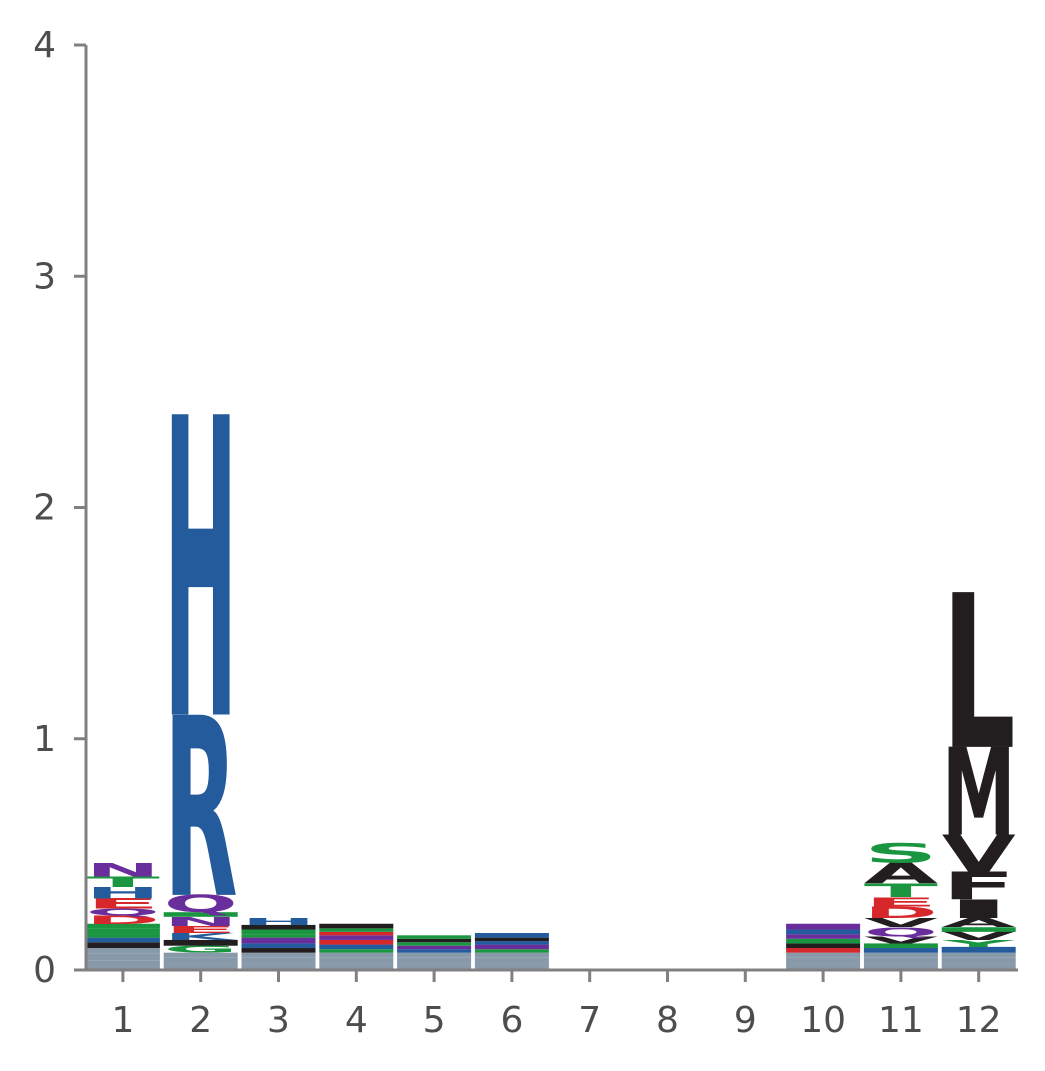 Image resolution: width=1045 pixels, height=1071 pixels. Describe the element at coordinates (44, 45) in the screenshot. I see `y-tick-label: 4` at that location.